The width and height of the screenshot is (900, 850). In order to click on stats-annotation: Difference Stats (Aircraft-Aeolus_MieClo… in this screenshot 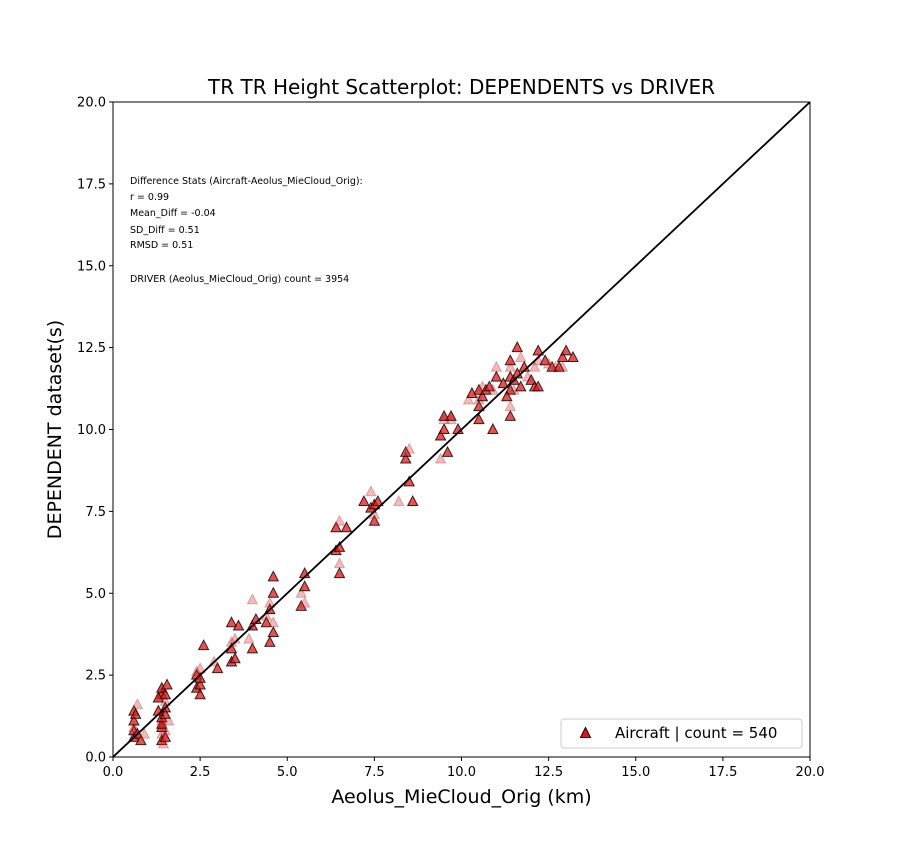, I will do `click(246, 181)`.